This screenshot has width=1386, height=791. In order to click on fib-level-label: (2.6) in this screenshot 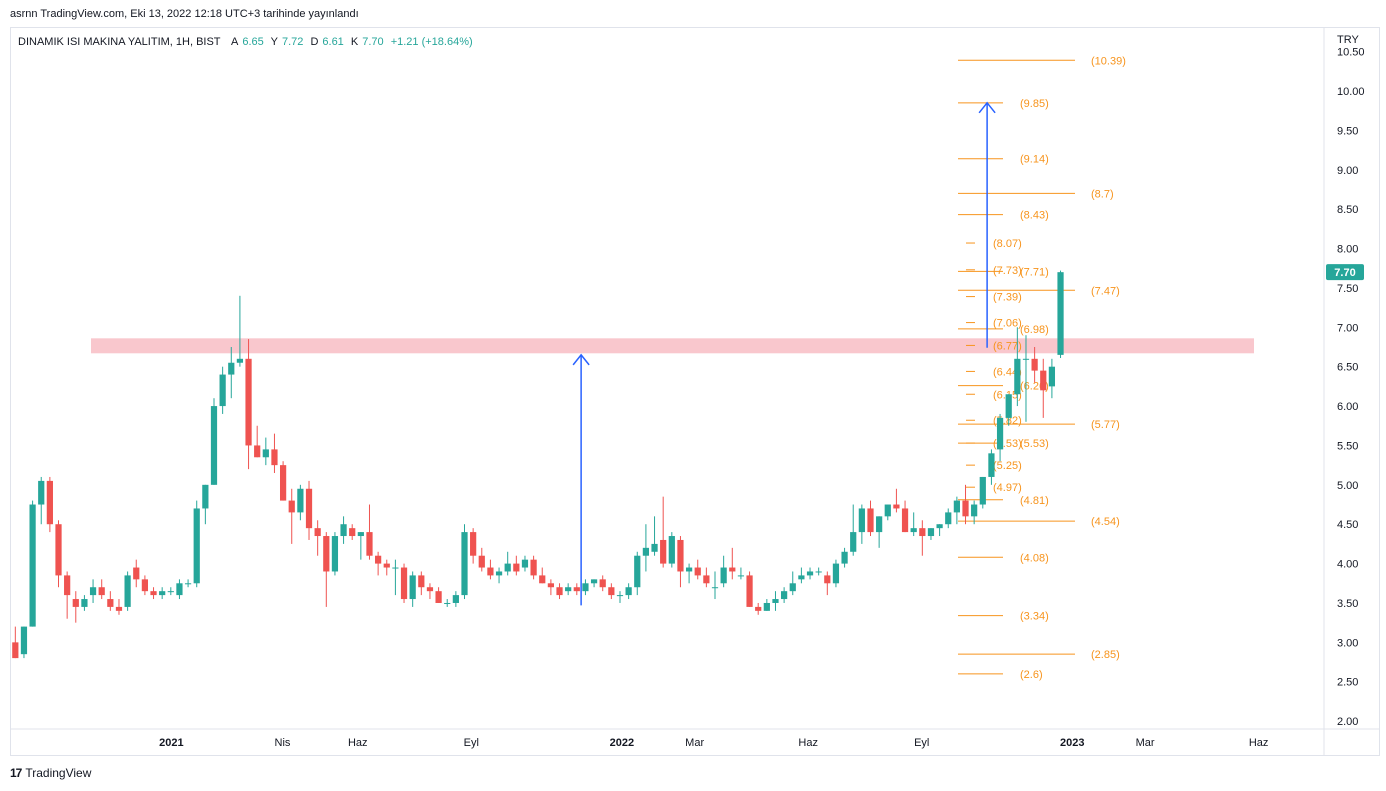, I will do `click(1031, 675)`.